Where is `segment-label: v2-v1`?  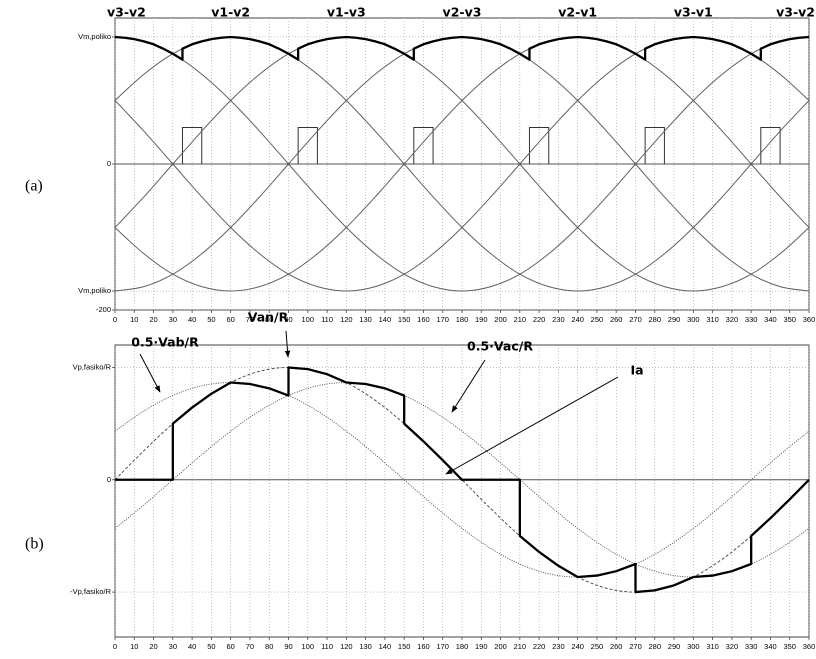 segment-label: v2-v1 is located at coordinates (577, 12).